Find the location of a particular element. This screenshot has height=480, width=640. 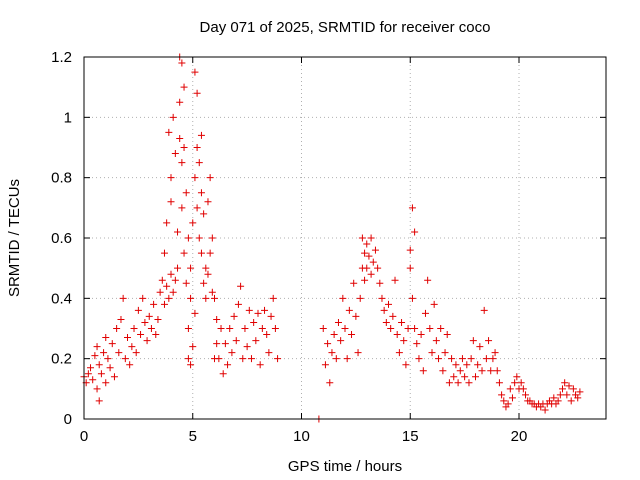

x-tick-label: 15 is located at coordinates (410, 436).